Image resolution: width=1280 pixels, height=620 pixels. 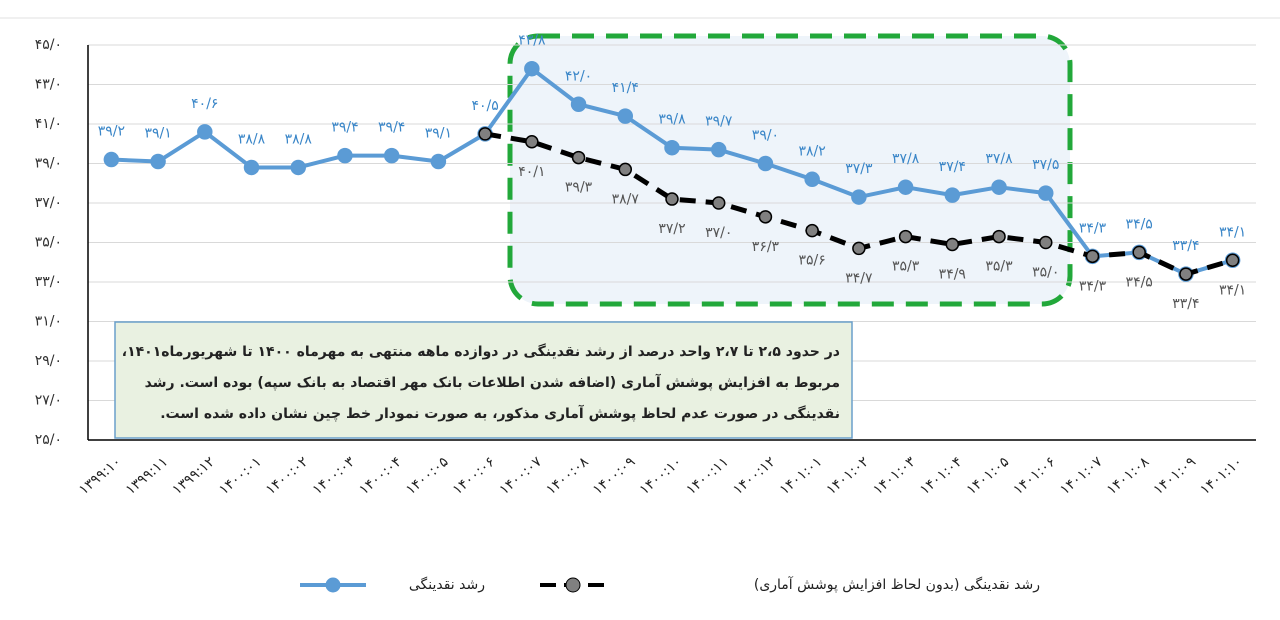 What do you see at coordinates (625, 88) in the screenshot?
I see `data-label: ۴۱/۴` at bounding box center [625, 88].